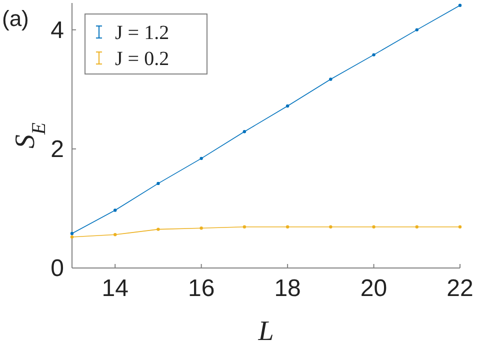  What do you see at coordinates (142, 33) in the screenshot?
I see `legend-label: J = 1.2` at bounding box center [142, 33].